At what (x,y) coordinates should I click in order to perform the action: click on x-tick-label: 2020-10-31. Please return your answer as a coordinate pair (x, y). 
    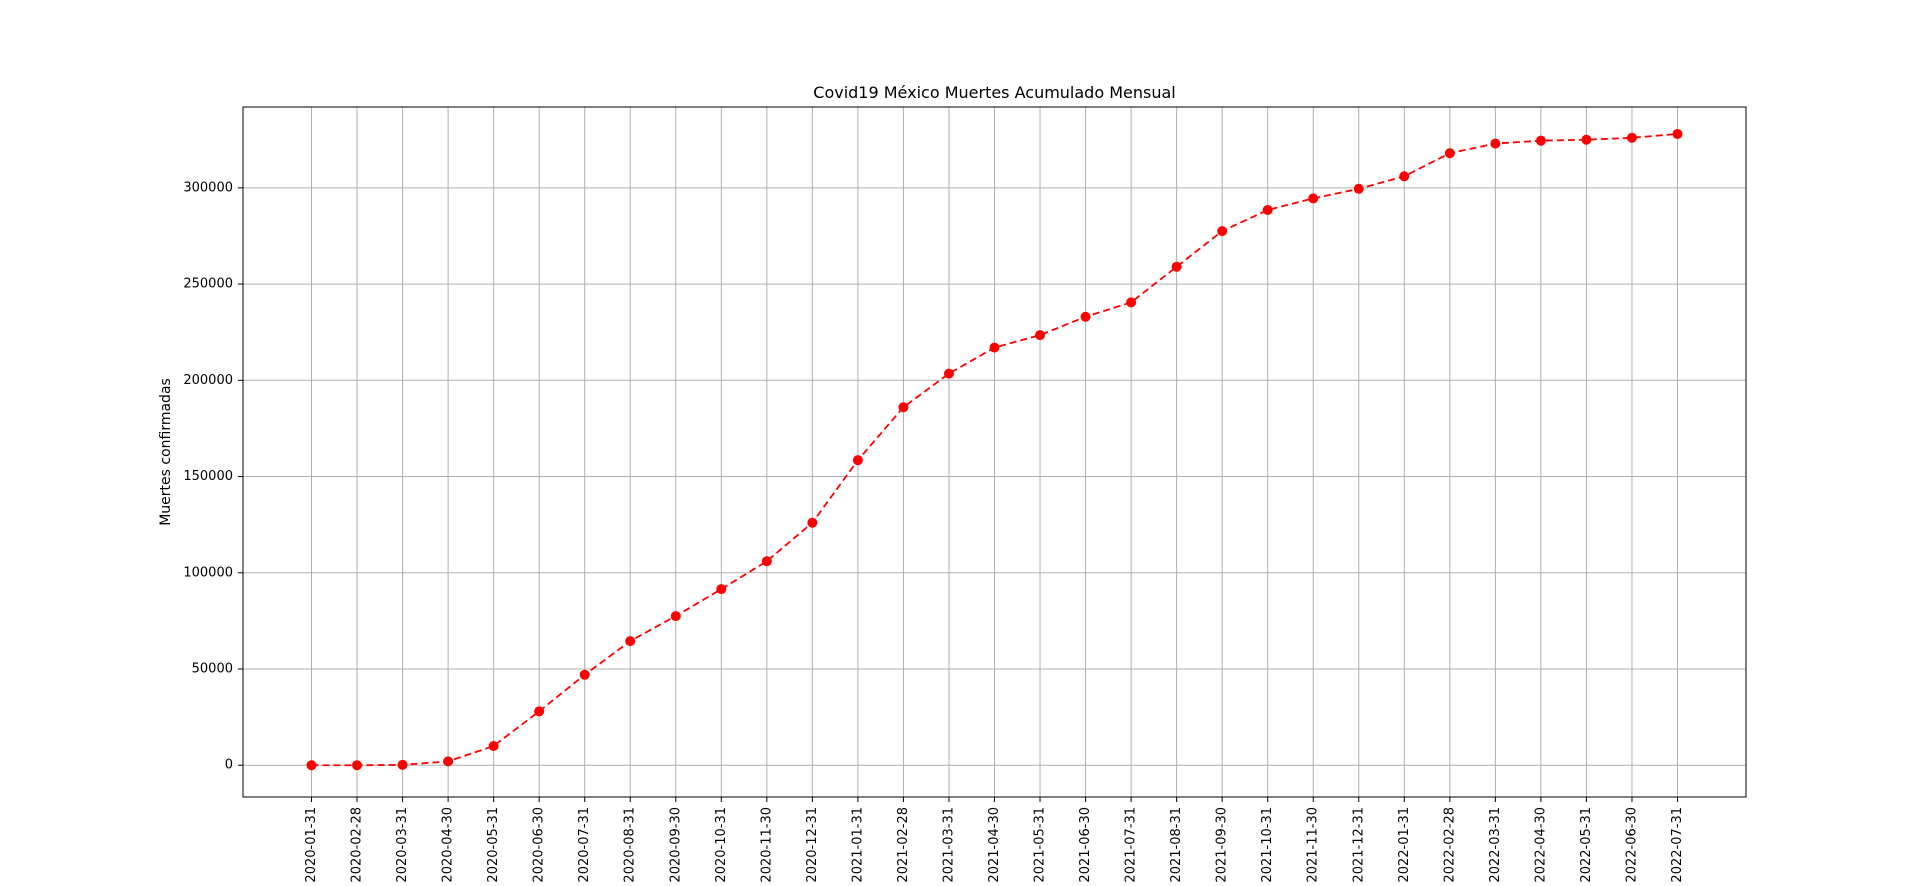
    Looking at the image, I should click on (721, 845).